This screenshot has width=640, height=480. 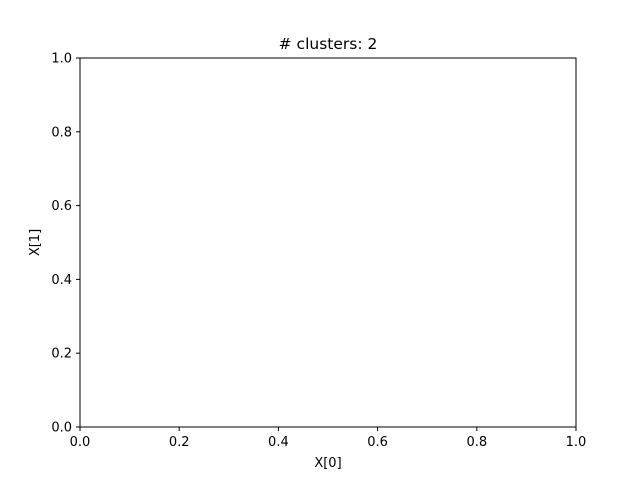 What do you see at coordinates (377, 442) in the screenshot?
I see `x-tick-label: 0.6` at bounding box center [377, 442].